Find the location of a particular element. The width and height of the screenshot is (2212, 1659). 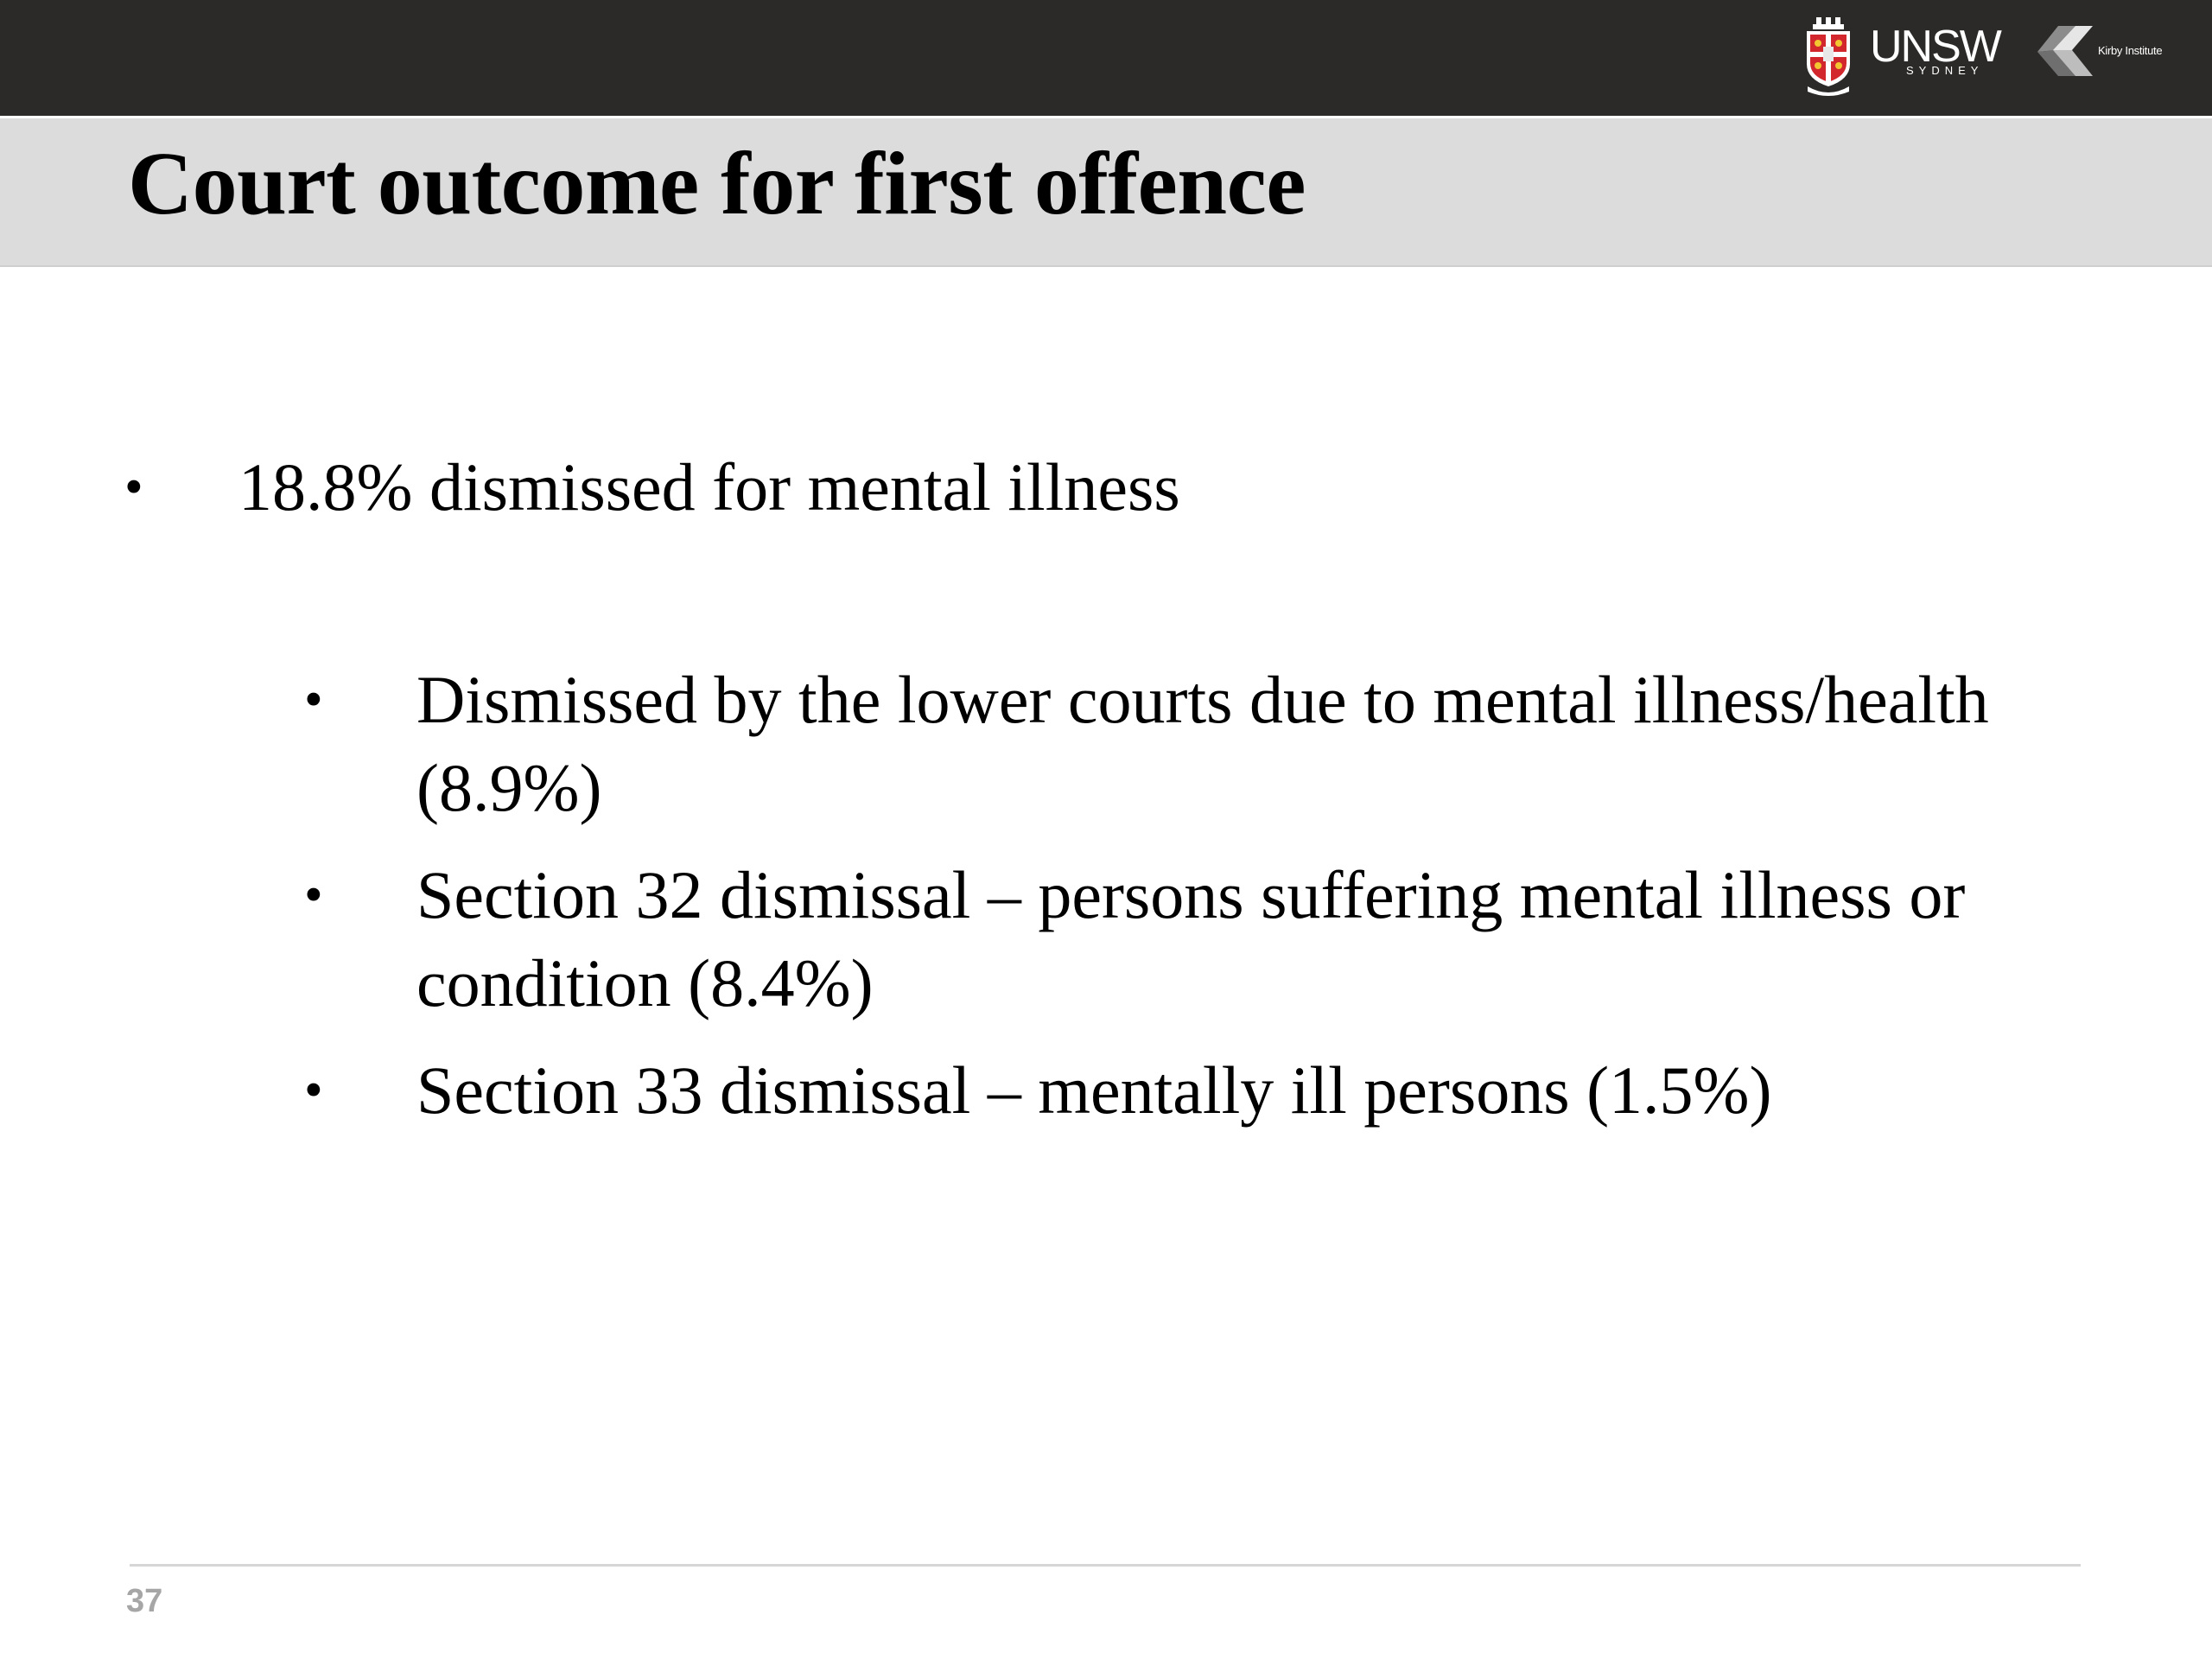

unsw-crest-icon is located at coordinates (1828, 56).